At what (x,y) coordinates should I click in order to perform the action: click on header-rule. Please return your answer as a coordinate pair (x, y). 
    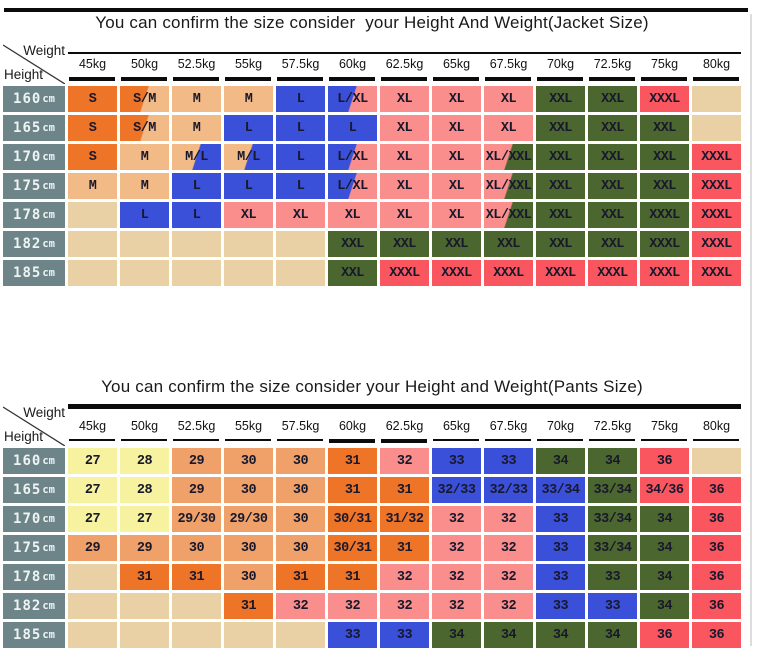
    Looking at the image, I should click on (404, 53).